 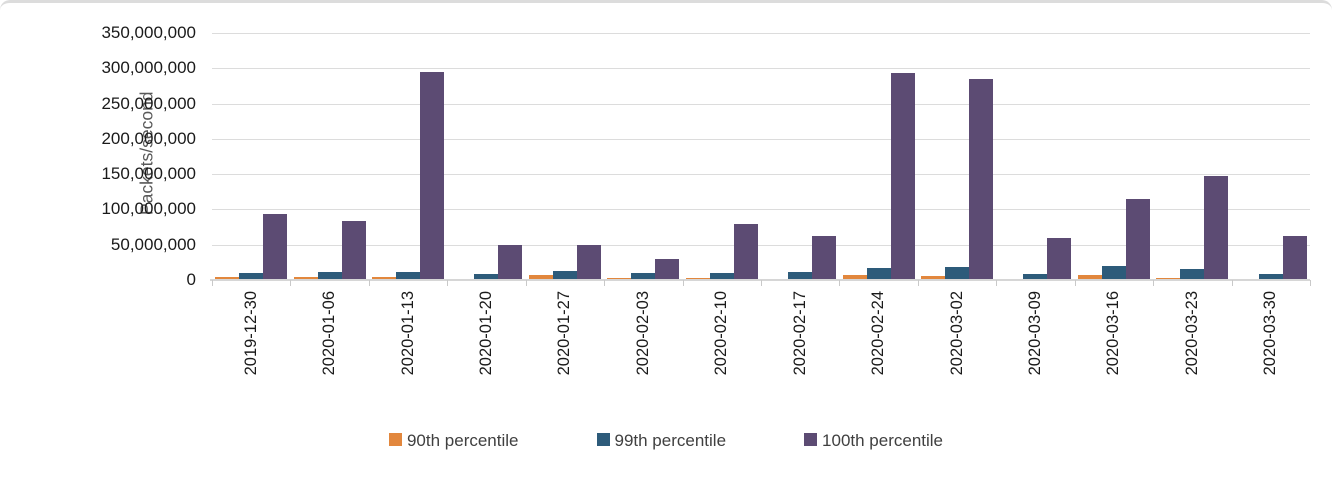 I want to click on x-axis-label: 2020-02-10, so click(x=722, y=352).